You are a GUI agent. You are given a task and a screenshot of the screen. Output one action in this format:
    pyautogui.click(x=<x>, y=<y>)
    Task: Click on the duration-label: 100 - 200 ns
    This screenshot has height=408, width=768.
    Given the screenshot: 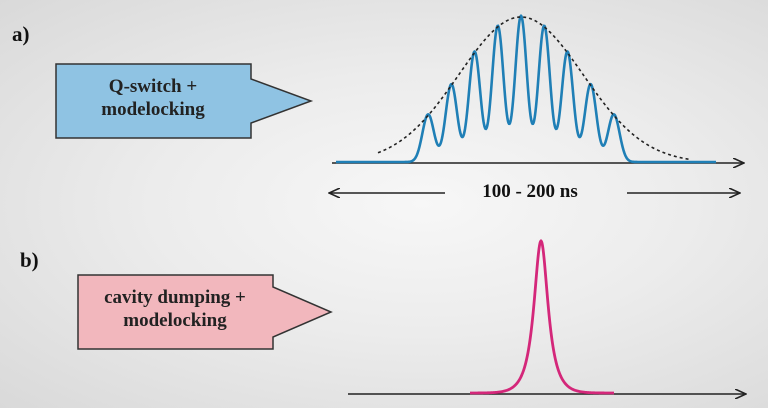 What is the action you would take?
    pyautogui.click(x=530, y=191)
    